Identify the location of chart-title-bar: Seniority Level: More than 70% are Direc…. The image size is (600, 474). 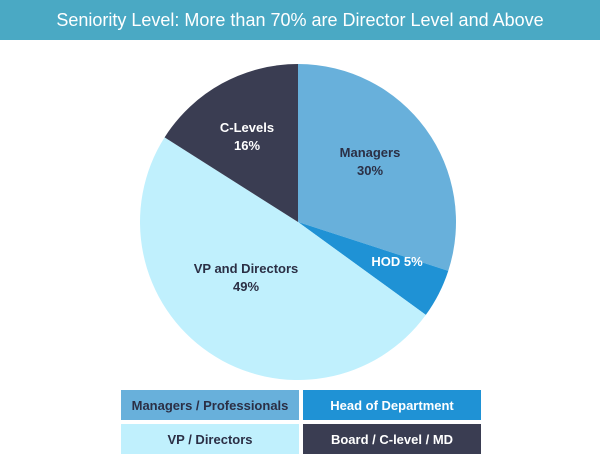
(300, 20).